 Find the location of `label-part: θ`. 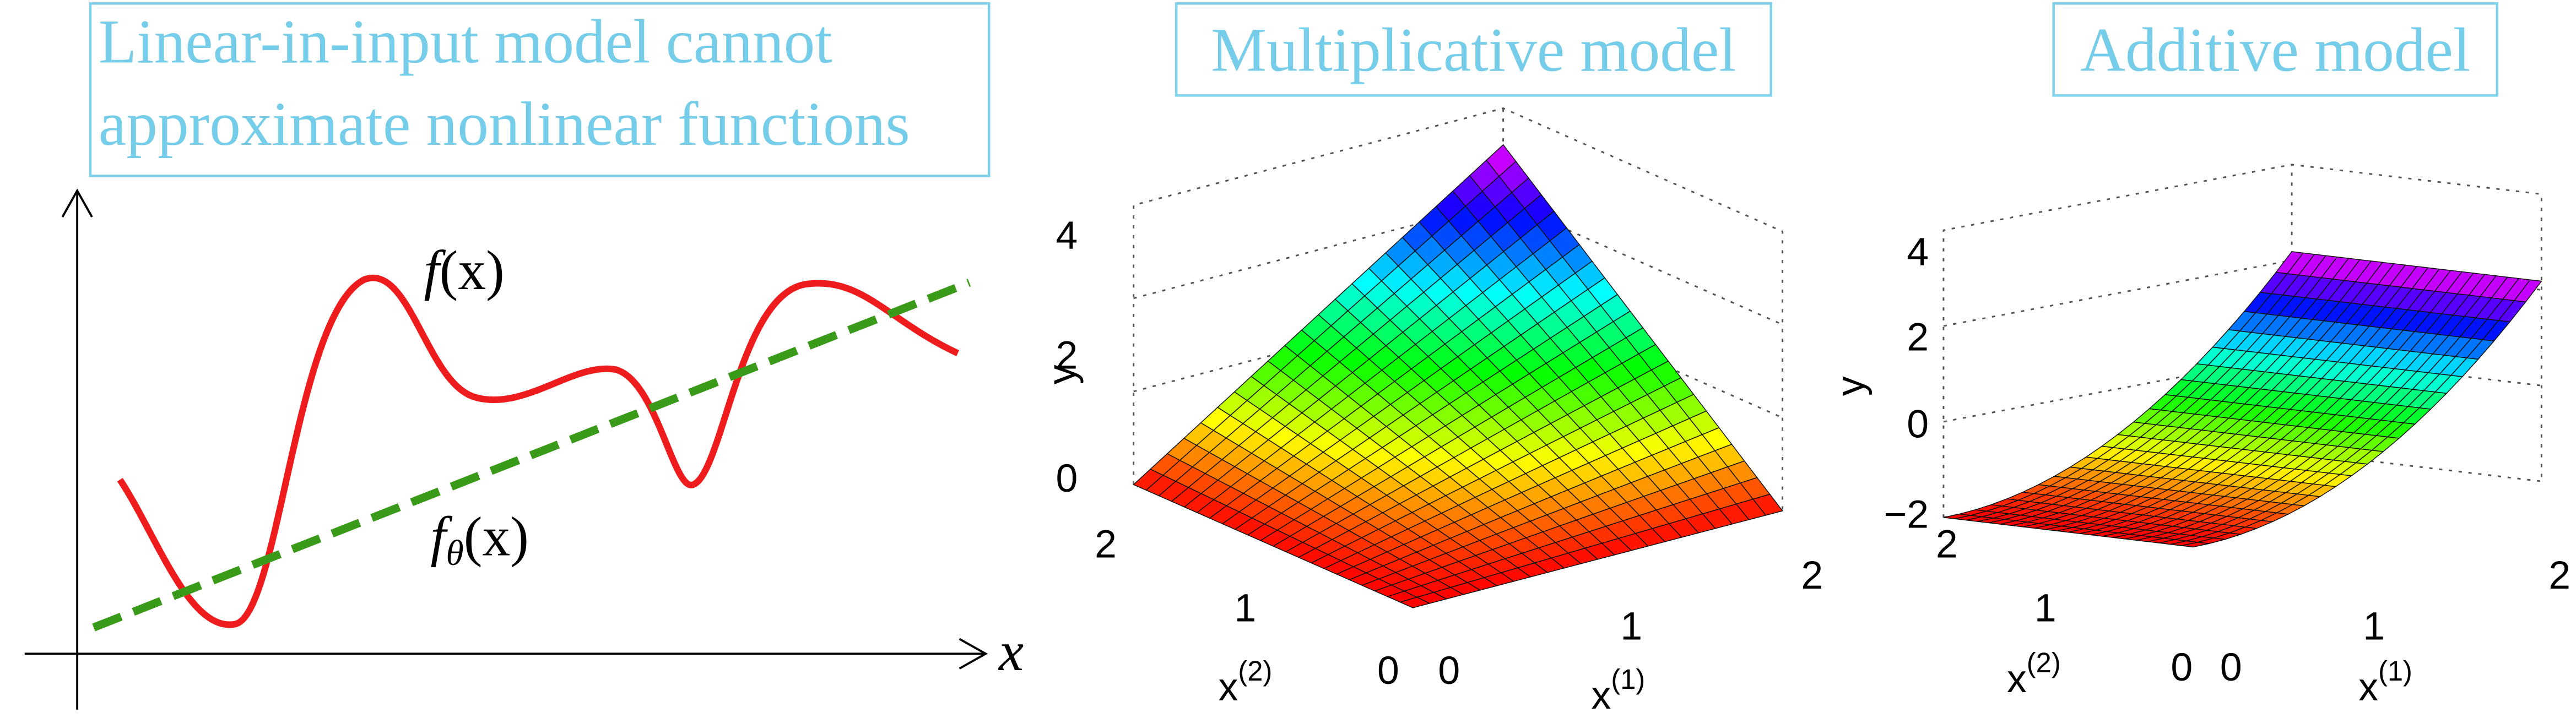

label-part: θ is located at coordinates (455, 553).